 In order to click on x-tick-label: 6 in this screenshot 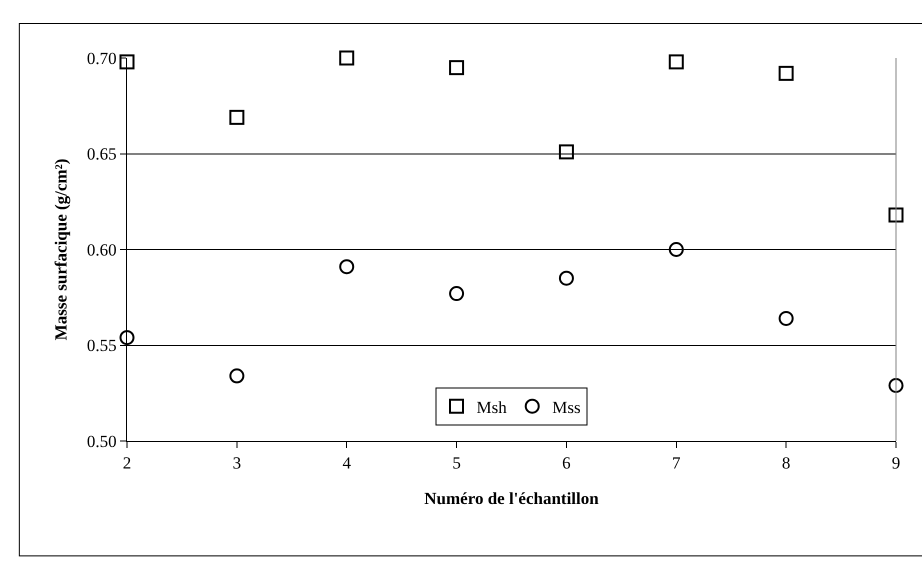, I will do `click(566, 462)`.